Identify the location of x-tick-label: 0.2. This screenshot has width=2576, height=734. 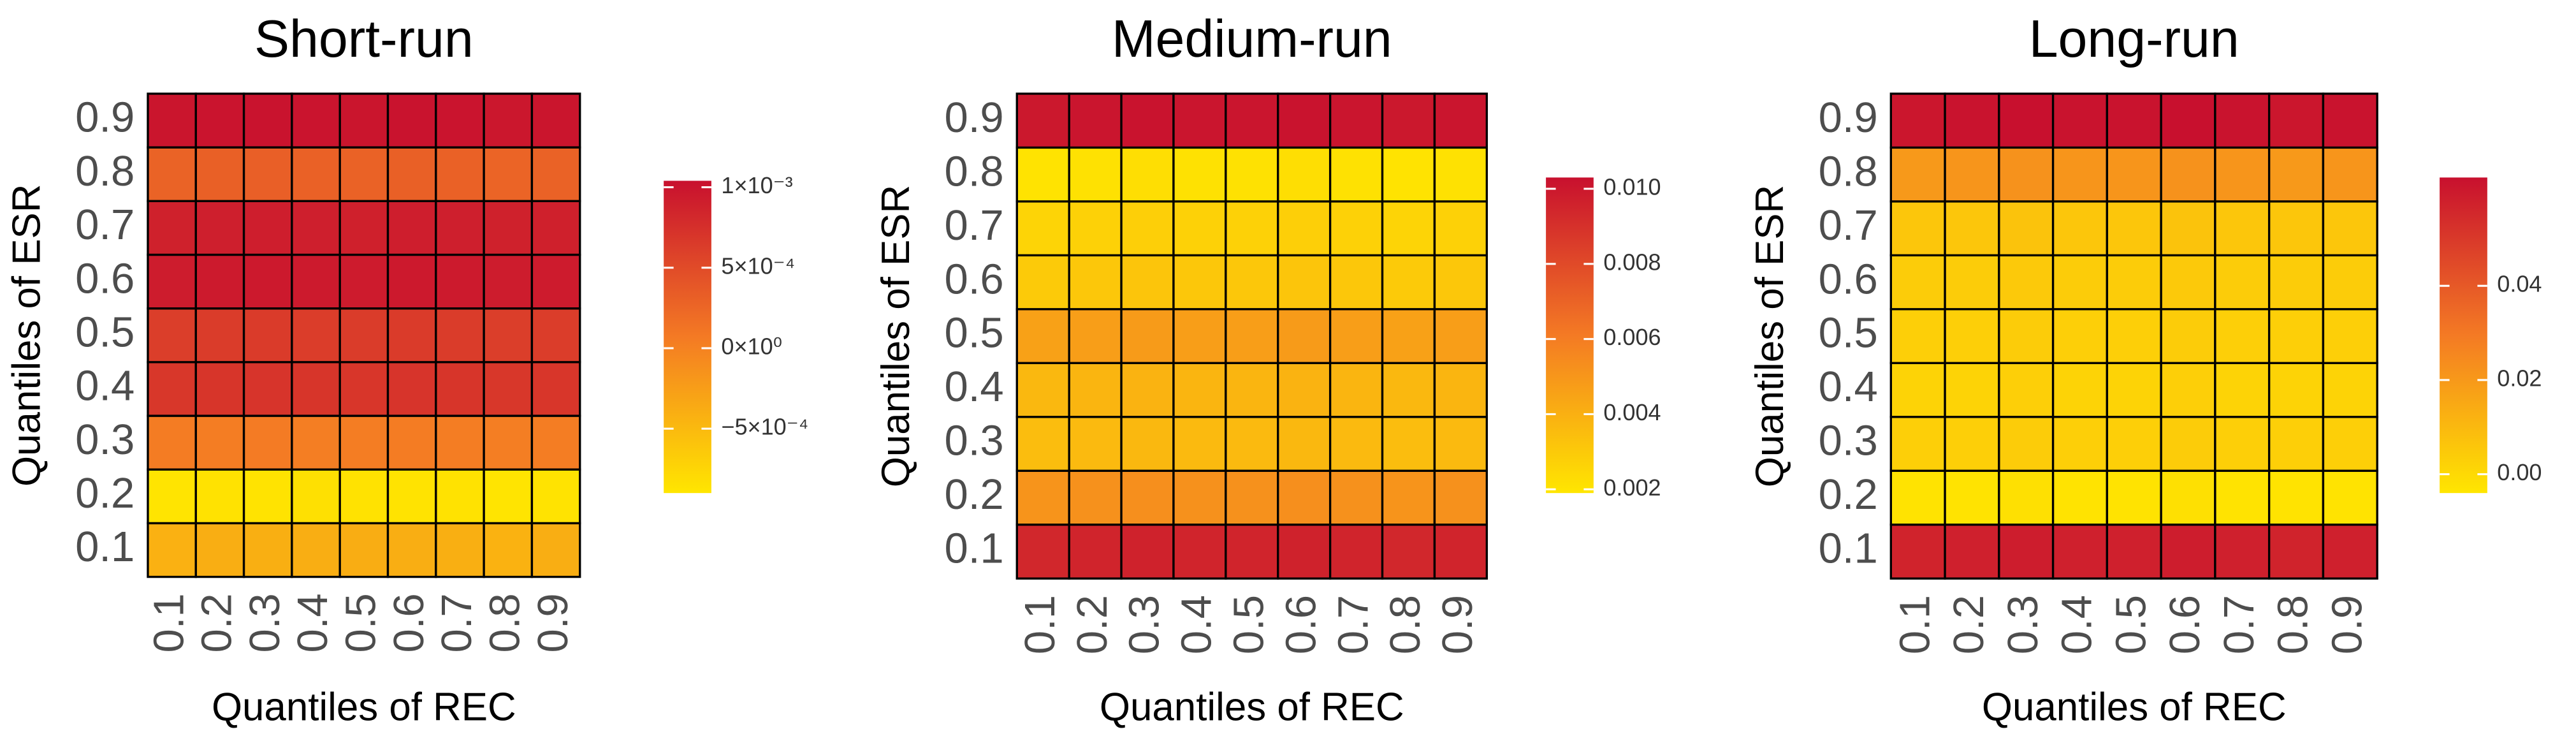
(217, 622).